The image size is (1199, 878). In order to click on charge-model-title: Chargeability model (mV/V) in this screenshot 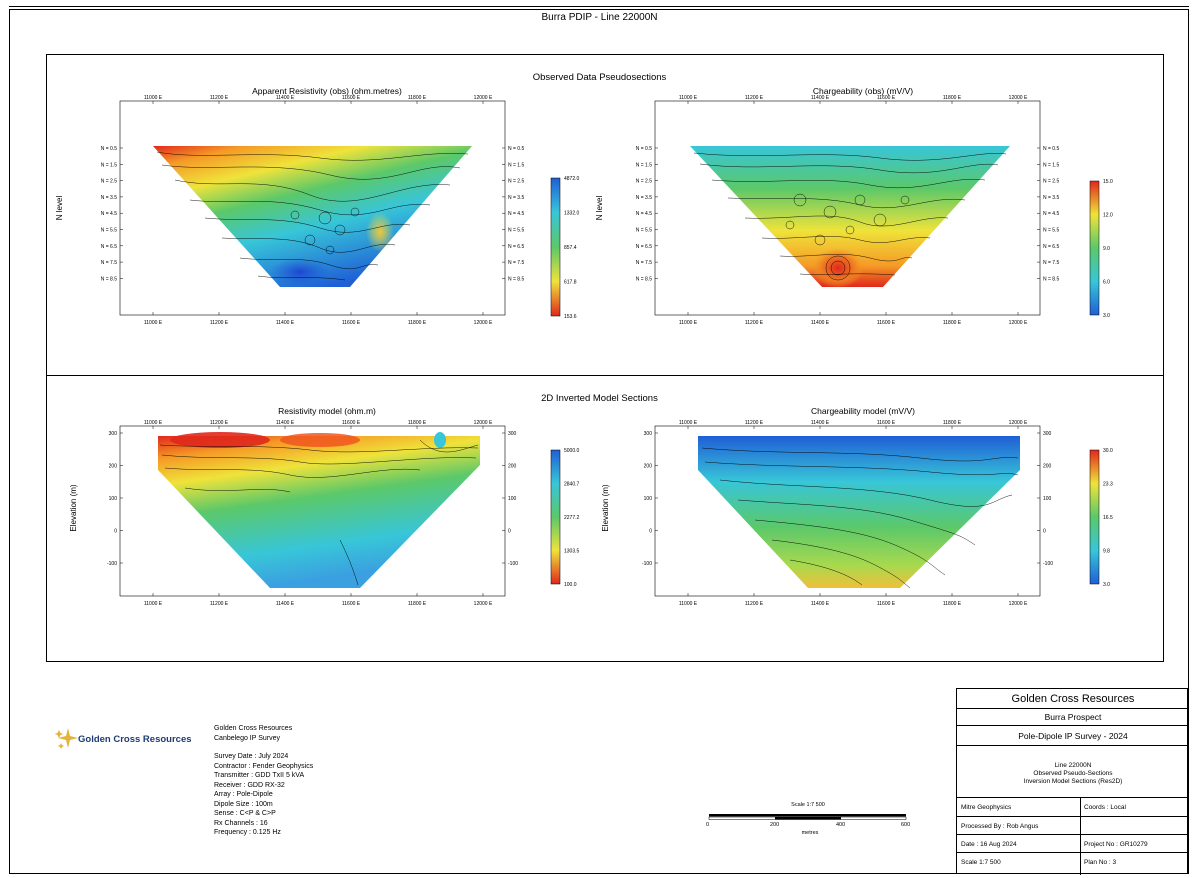, I will do `click(863, 411)`.